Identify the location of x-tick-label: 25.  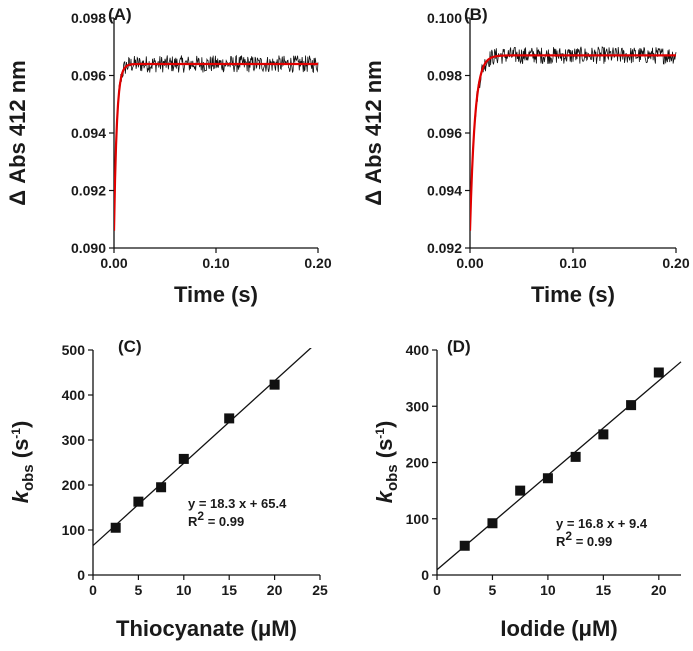
(320, 590).